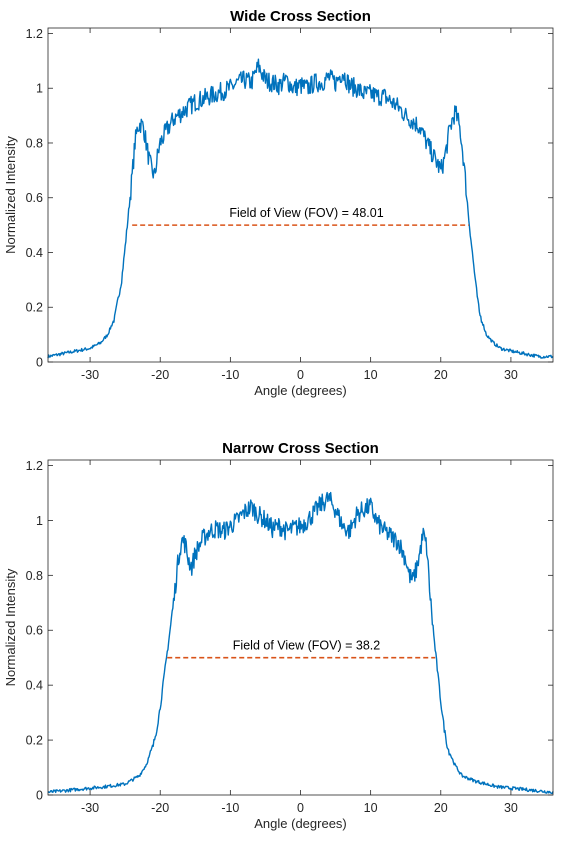  Describe the element at coordinates (300, 448) in the screenshot. I see `chart-title: Narrow Cross Section` at that location.